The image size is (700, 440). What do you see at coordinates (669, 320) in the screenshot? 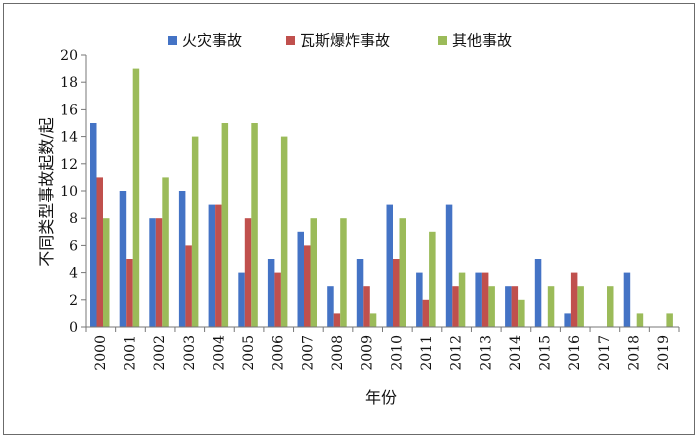
I see `bar-其他事故-2019` at bounding box center [669, 320].